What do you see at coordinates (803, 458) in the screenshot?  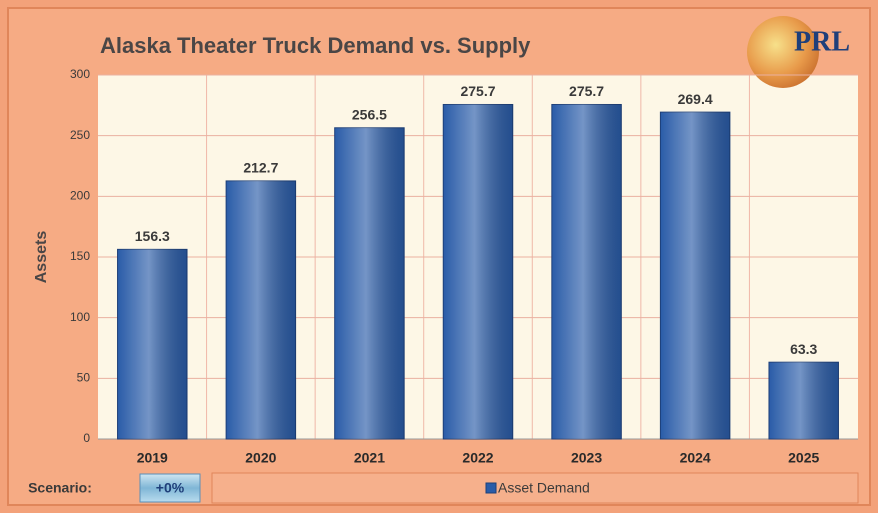 I see `x-tick-label: 2025` at bounding box center [803, 458].